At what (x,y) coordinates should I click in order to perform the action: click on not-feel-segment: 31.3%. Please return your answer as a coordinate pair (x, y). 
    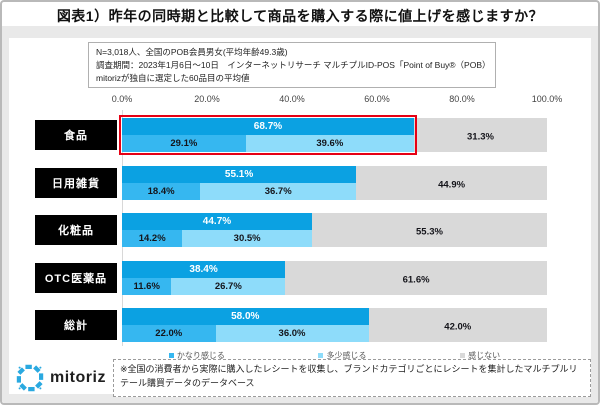
    Looking at the image, I should click on (480, 135).